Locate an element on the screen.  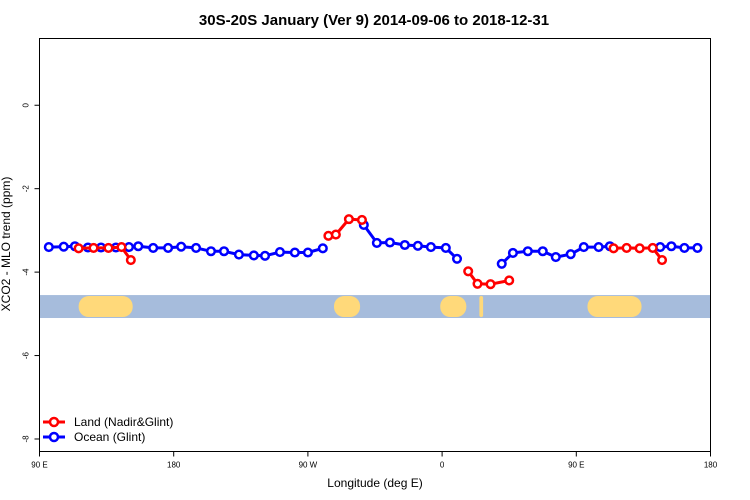
x-tick-label-4: 90 E is located at coordinates (576, 465).